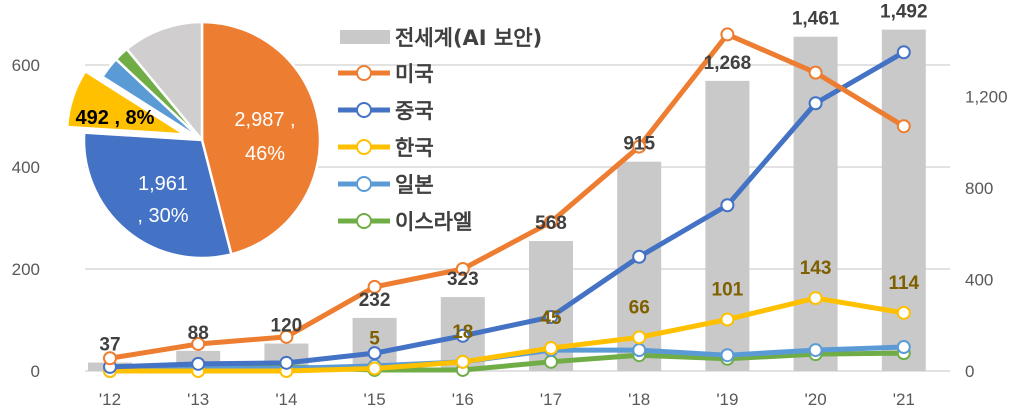  Describe the element at coordinates (904, 12) in the screenshot. I see `bar-label: 1,492` at that location.